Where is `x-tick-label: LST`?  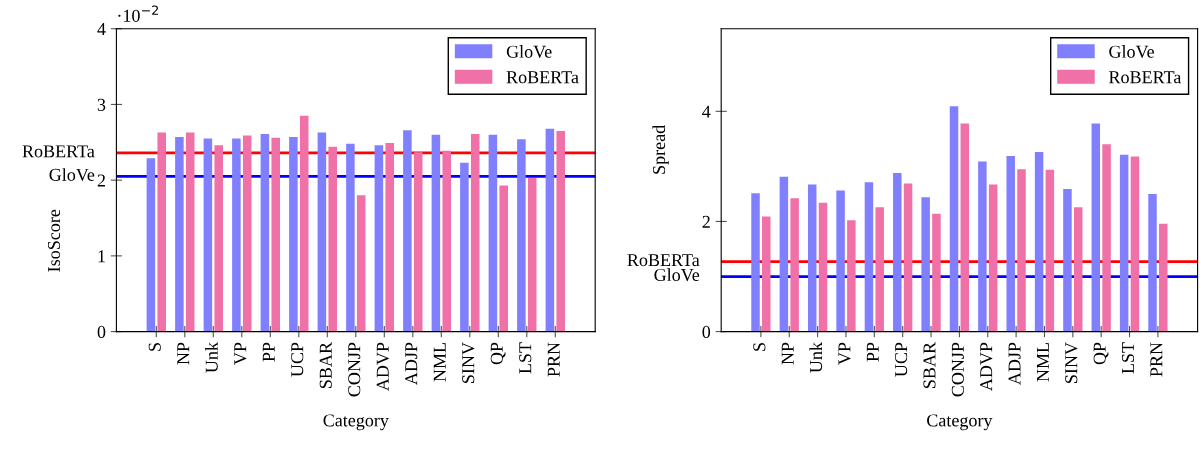 x-tick-label: LST is located at coordinates (1128, 358).